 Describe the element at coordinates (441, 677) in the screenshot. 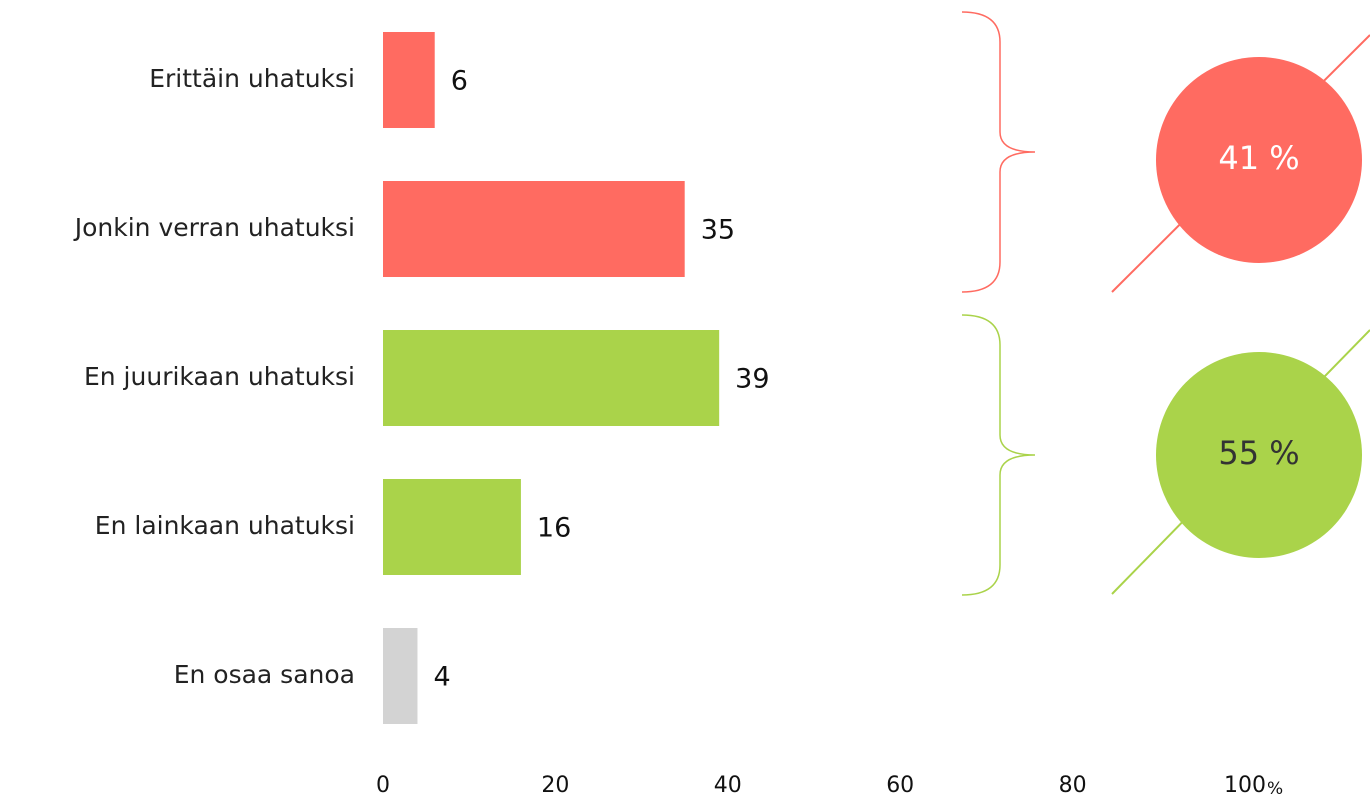

I see `value-label: 4` at that location.